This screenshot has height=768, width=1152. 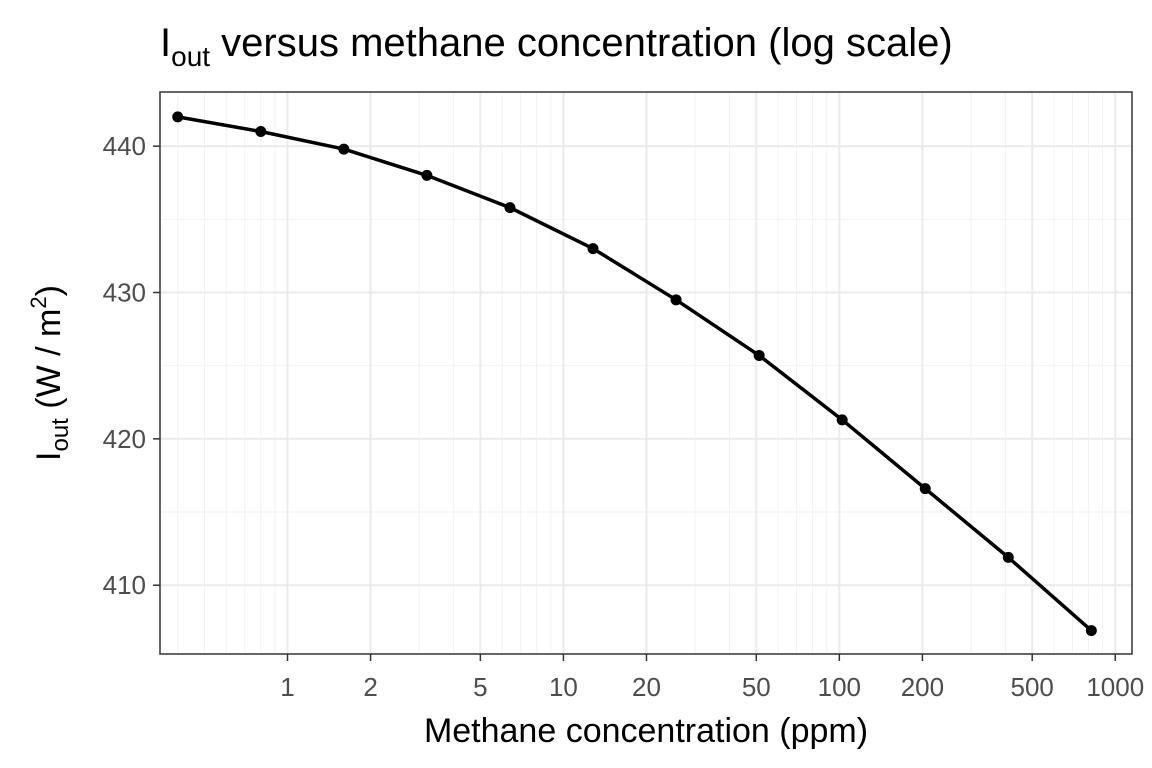 What do you see at coordinates (756, 687) in the screenshot?
I see `x-tick-label: 50` at bounding box center [756, 687].